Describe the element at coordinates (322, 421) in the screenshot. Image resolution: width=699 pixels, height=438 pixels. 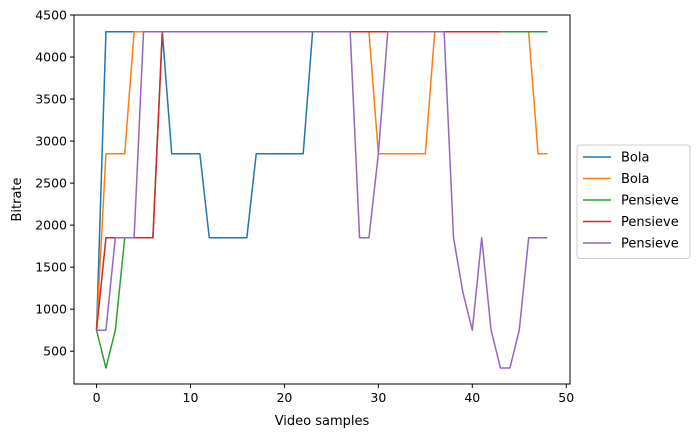
I see `x-axis-label: Video samples` at that location.